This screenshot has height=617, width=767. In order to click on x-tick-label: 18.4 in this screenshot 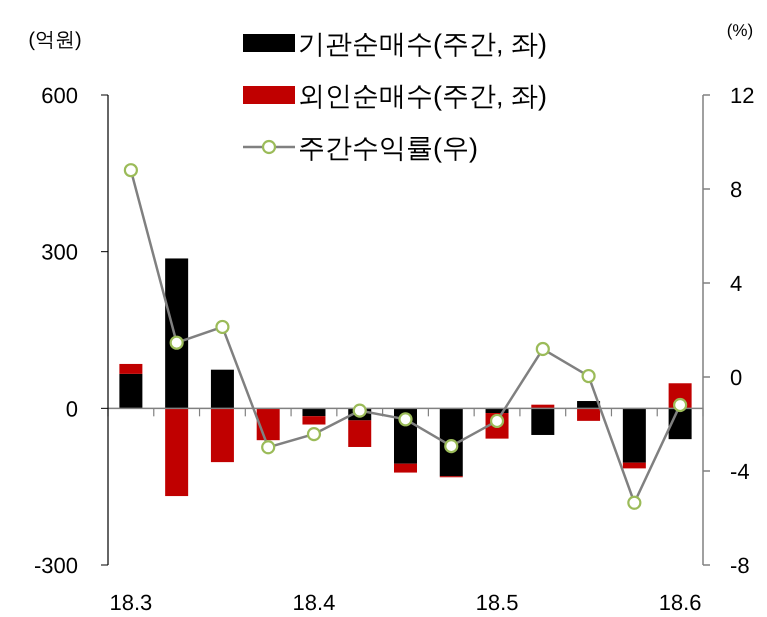, I will do `click(314, 602)`.